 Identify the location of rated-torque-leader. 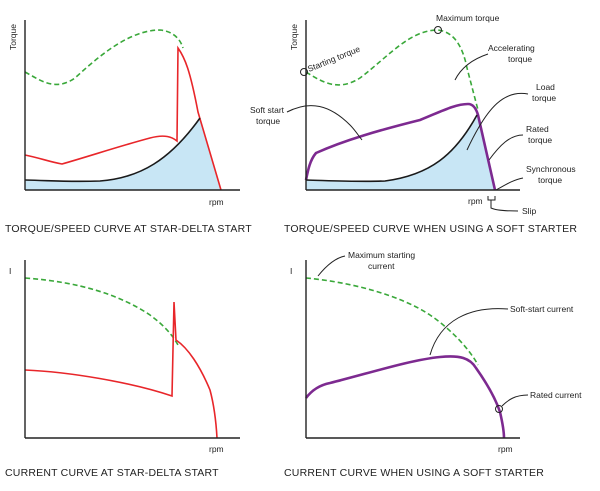
(506, 147).